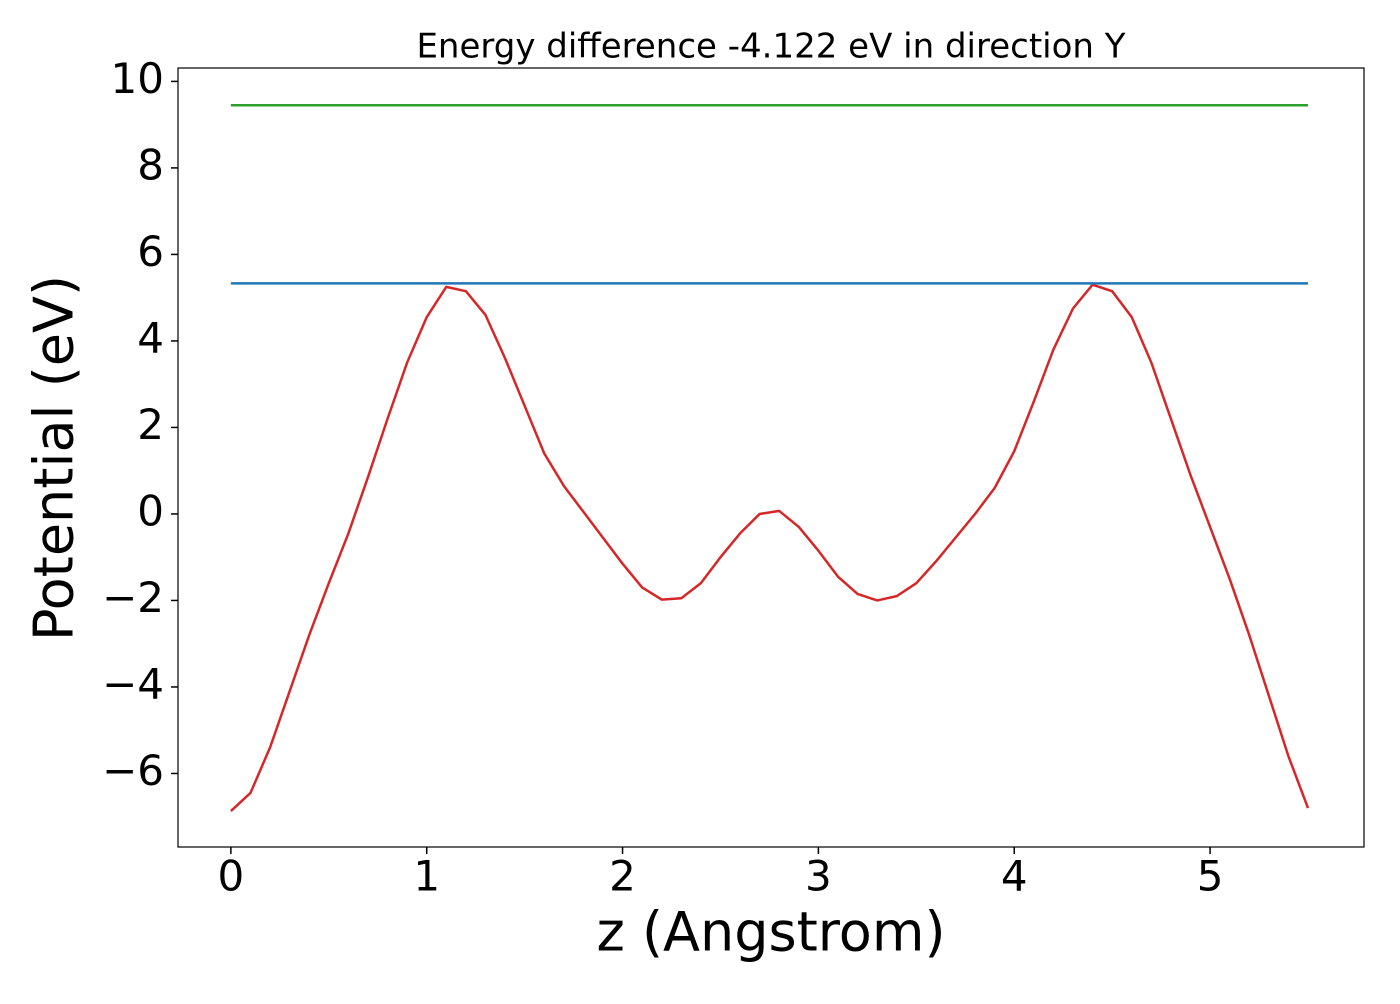  What do you see at coordinates (1210, 876) in the screenshot?
I see `x-tick-label: 5` at bounding box center [1210, 876].